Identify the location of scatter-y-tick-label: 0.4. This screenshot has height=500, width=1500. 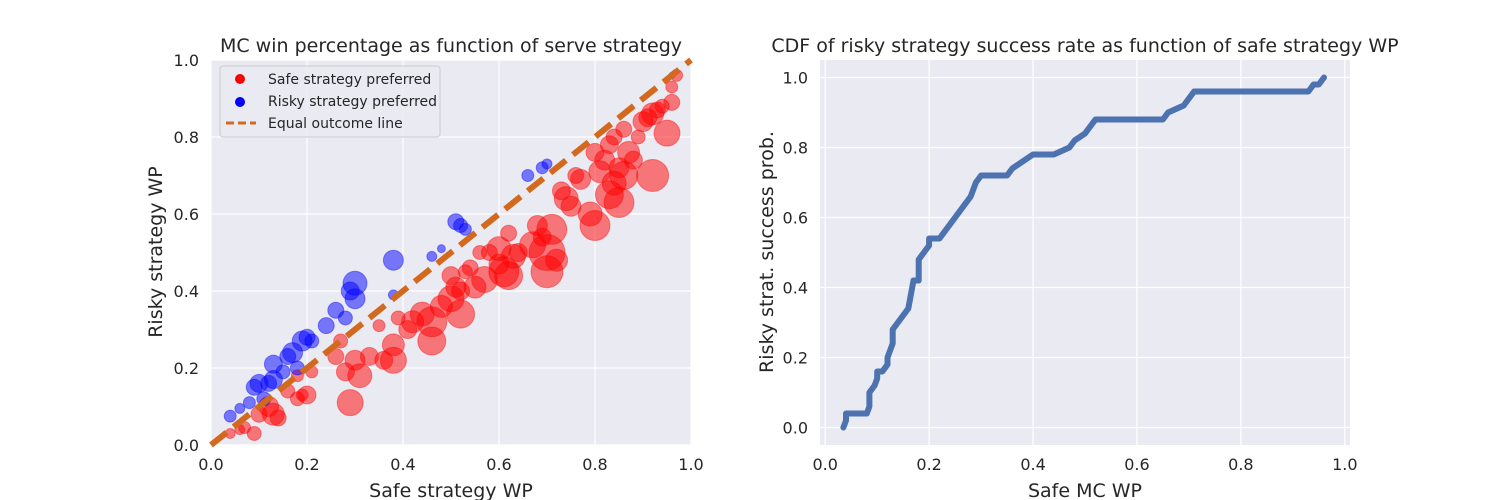
(186, 291).